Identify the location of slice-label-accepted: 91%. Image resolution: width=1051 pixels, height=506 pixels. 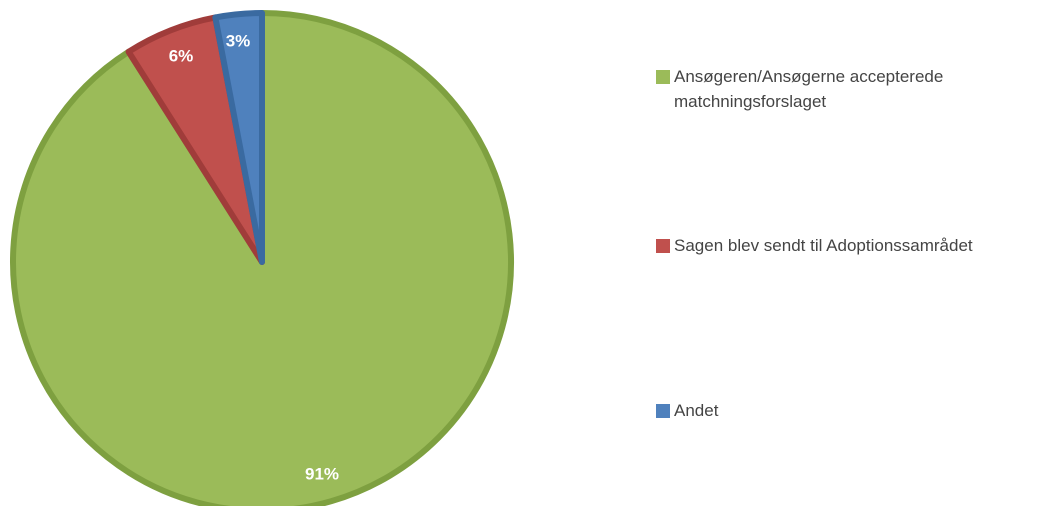
(322, 473).